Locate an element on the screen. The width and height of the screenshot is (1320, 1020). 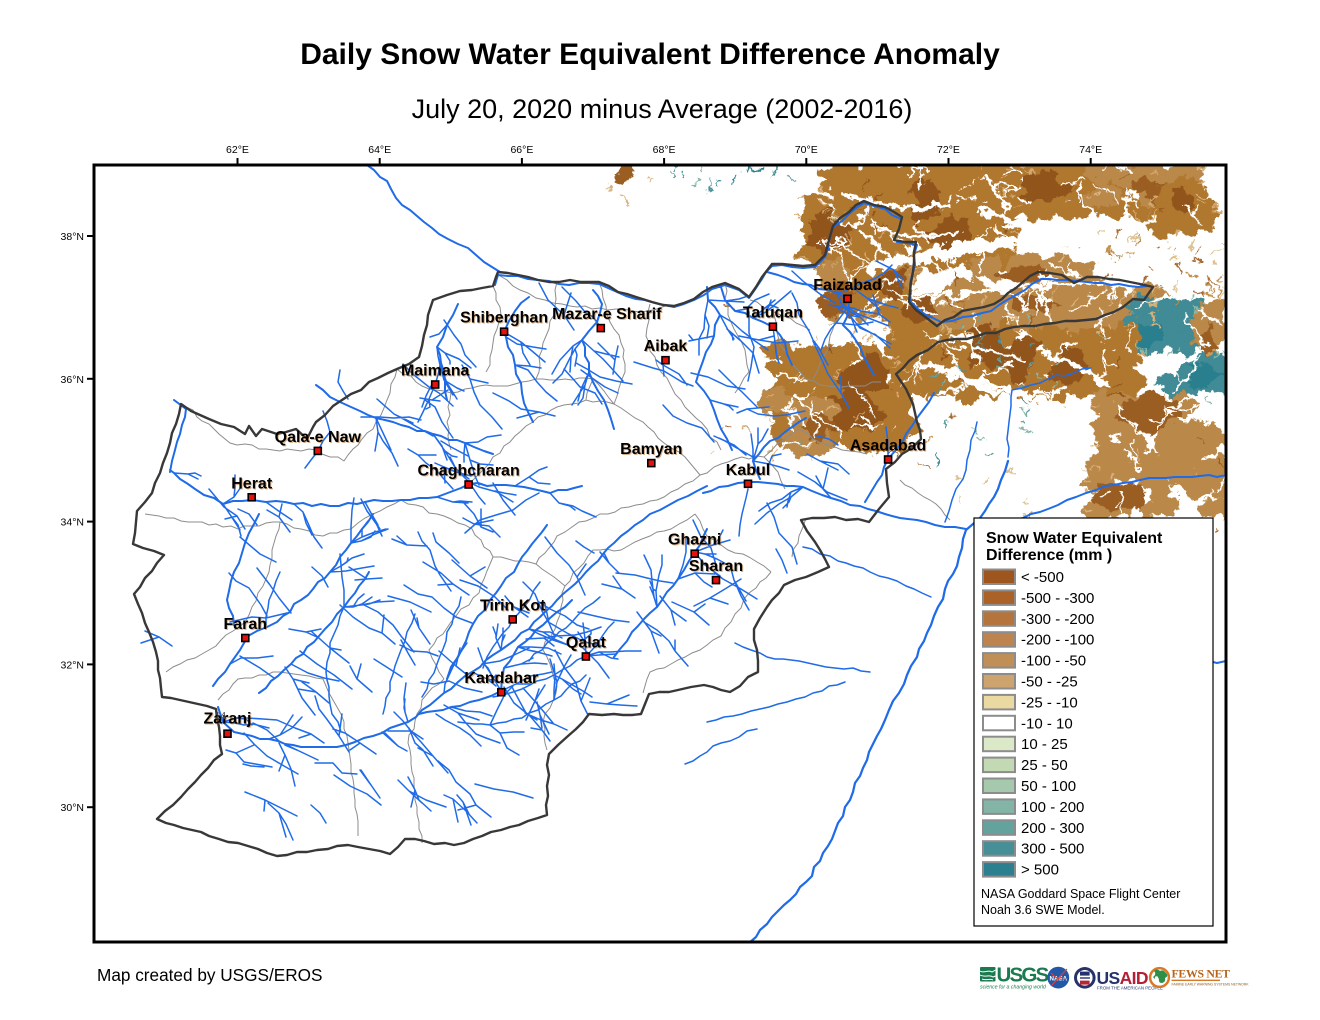
svg-text: 74°E is located at coordinates (1090, 150).